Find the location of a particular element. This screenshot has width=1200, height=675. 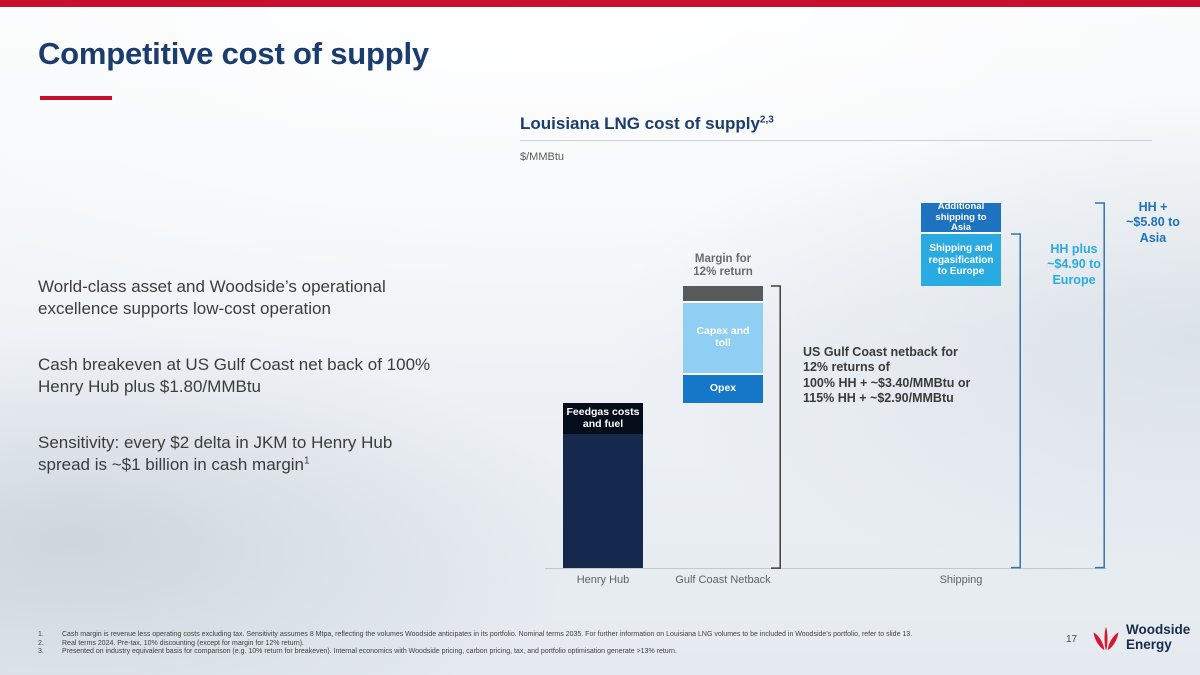

footnote-ref-2-3: 2,3 is located at coordinates (766, 120).